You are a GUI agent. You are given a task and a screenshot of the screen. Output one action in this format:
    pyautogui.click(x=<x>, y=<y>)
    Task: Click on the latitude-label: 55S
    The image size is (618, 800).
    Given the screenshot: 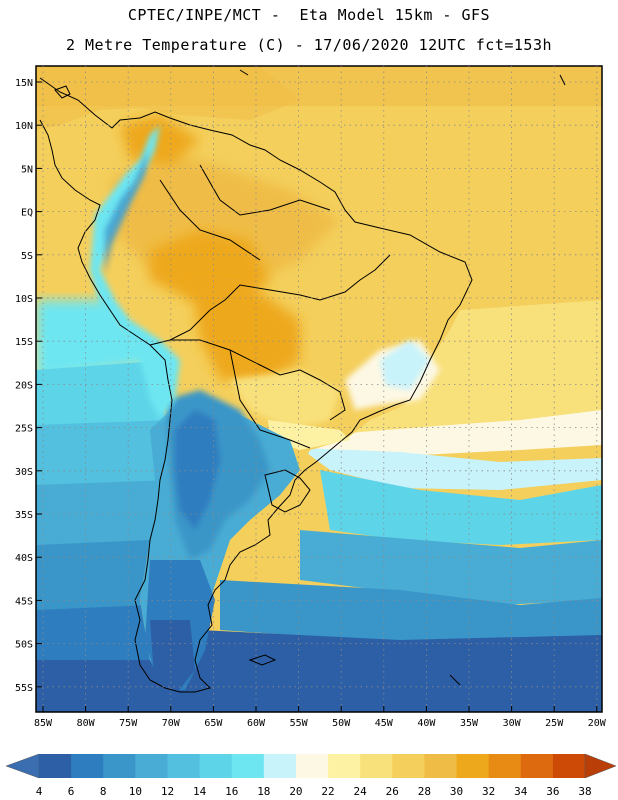 What is the action you would take?
    pyautogui.click(x=24, y=688)
    